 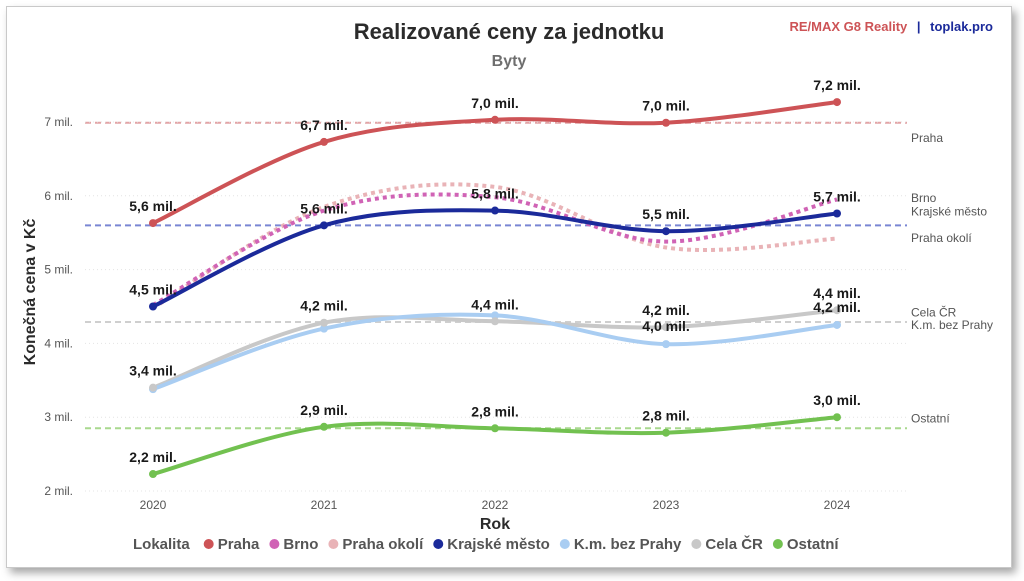 What do you see at coordinates (813, 544) in the screenshot?
I see `legend-item-ostatni: Ostatní` at bounding box center [813, 544].